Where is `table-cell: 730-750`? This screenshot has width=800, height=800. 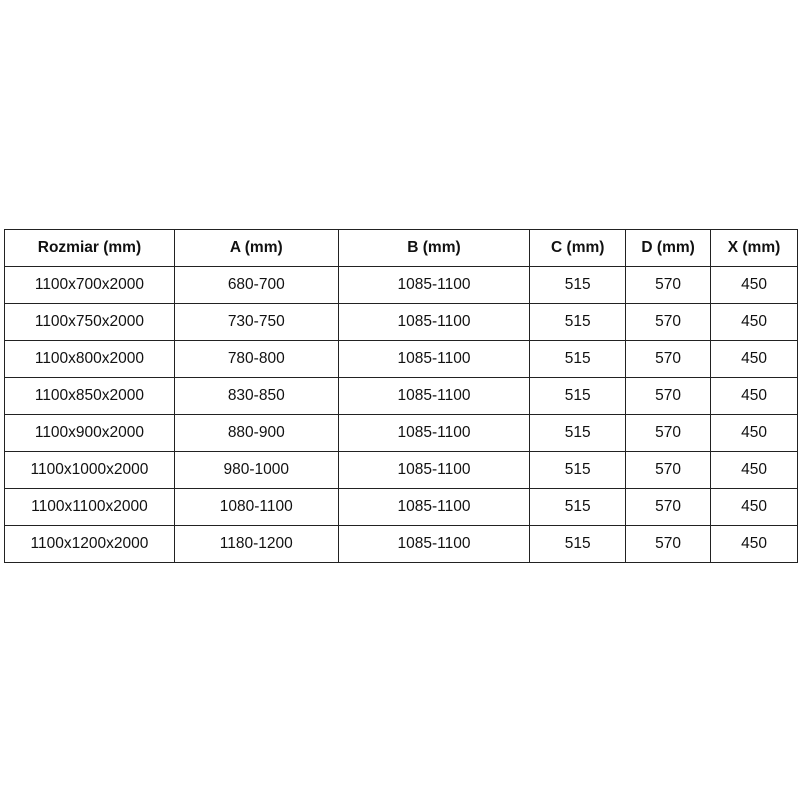 table-cell: 730-750 is located at coordinates (256, 322).